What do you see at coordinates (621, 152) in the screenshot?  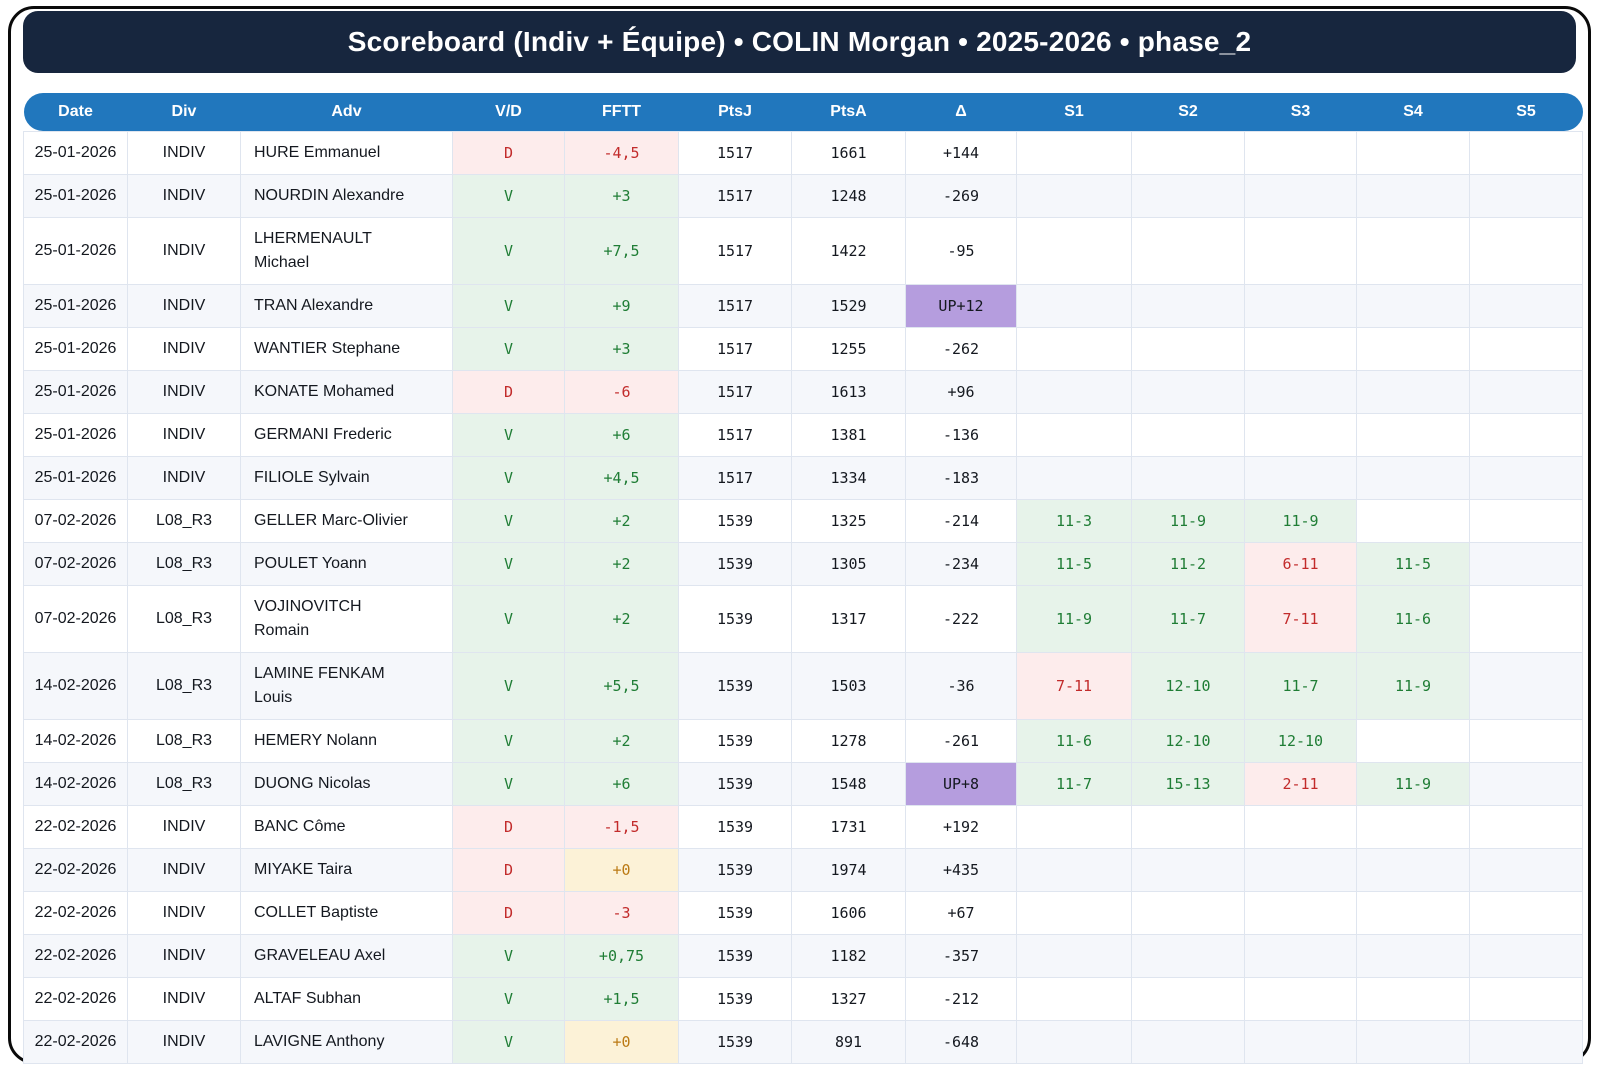 I see `cell-fftt-points: -4,5` at bounding box center [621, 152].